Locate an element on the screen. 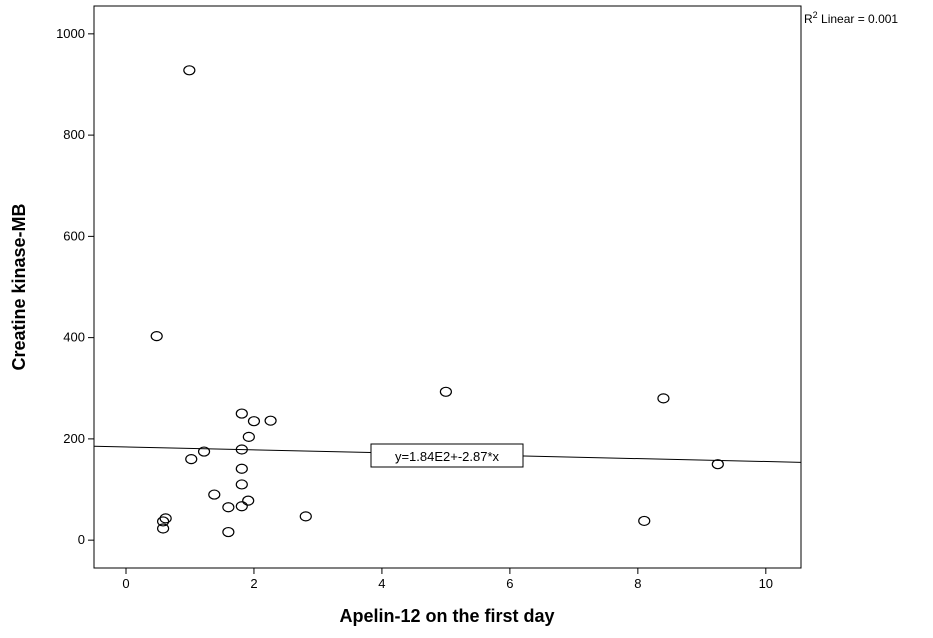 The width and height of the screenshot is (933, 638). y-tick-label: 1000 is located at coordinates (70, 33).